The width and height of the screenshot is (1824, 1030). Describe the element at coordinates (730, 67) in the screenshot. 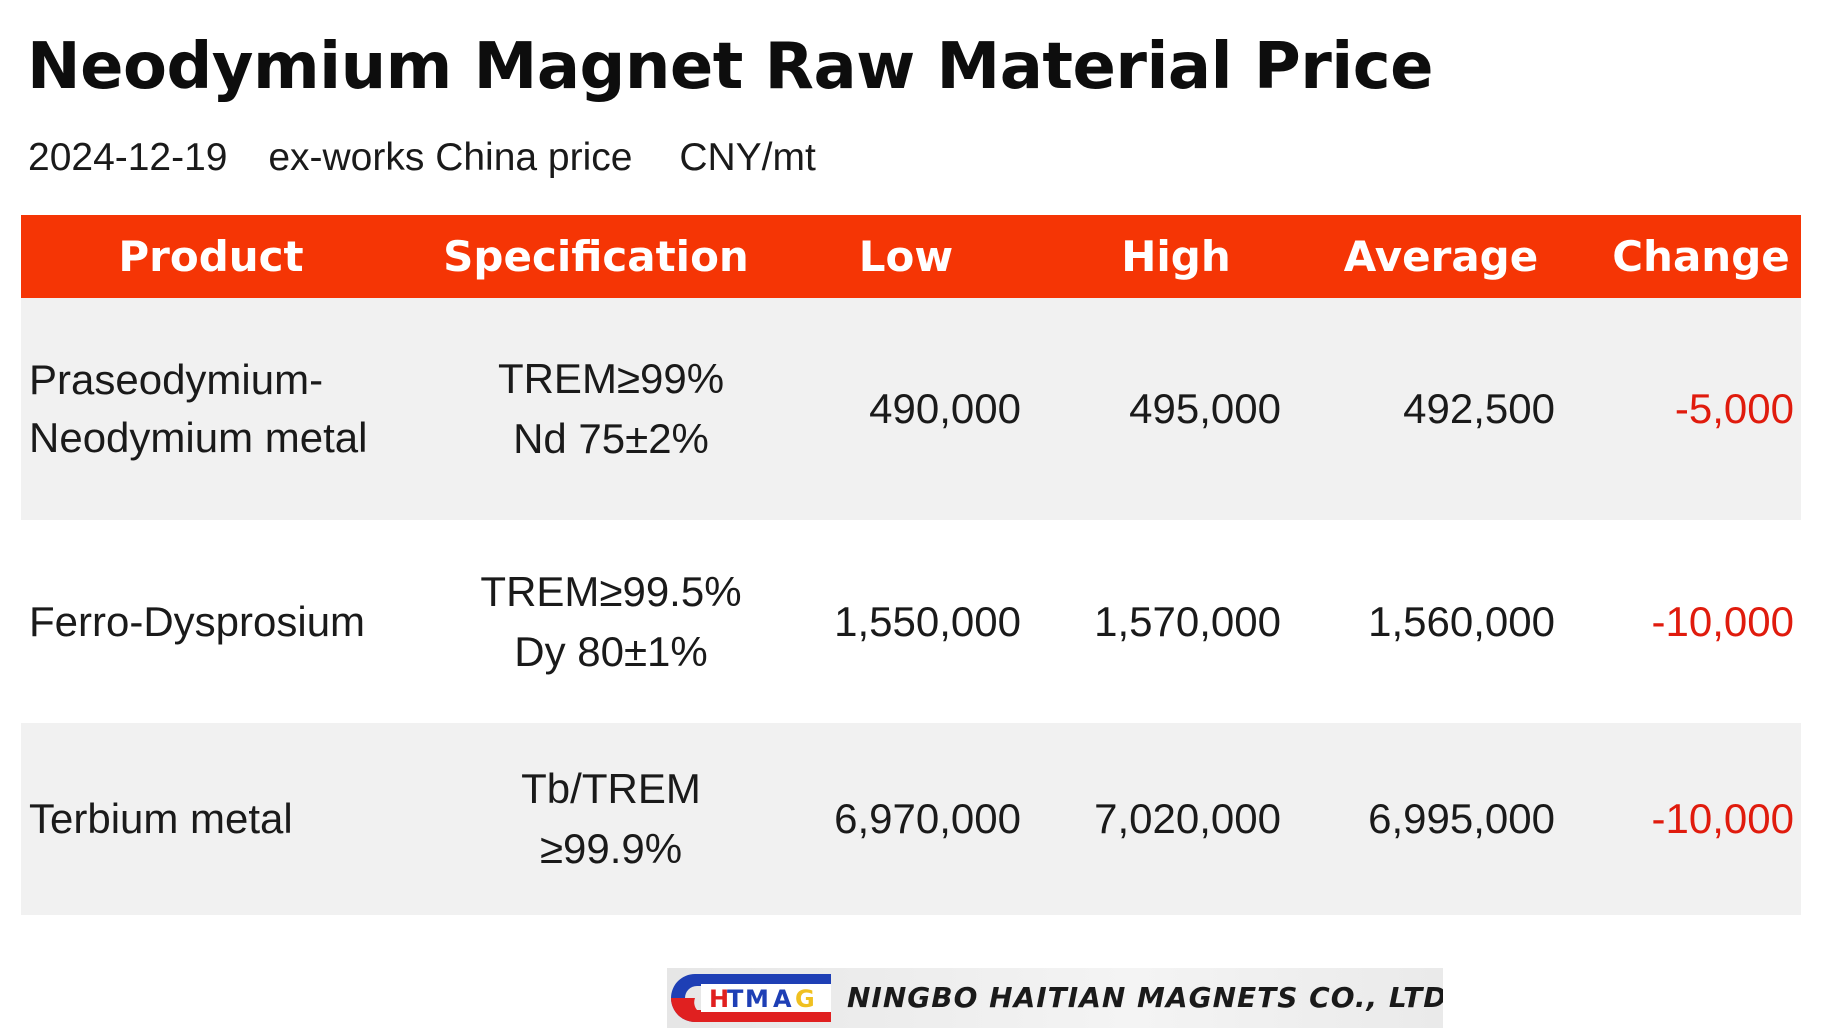

I see `page-title: Neodymium Magnet Raw Material Price` at that location.